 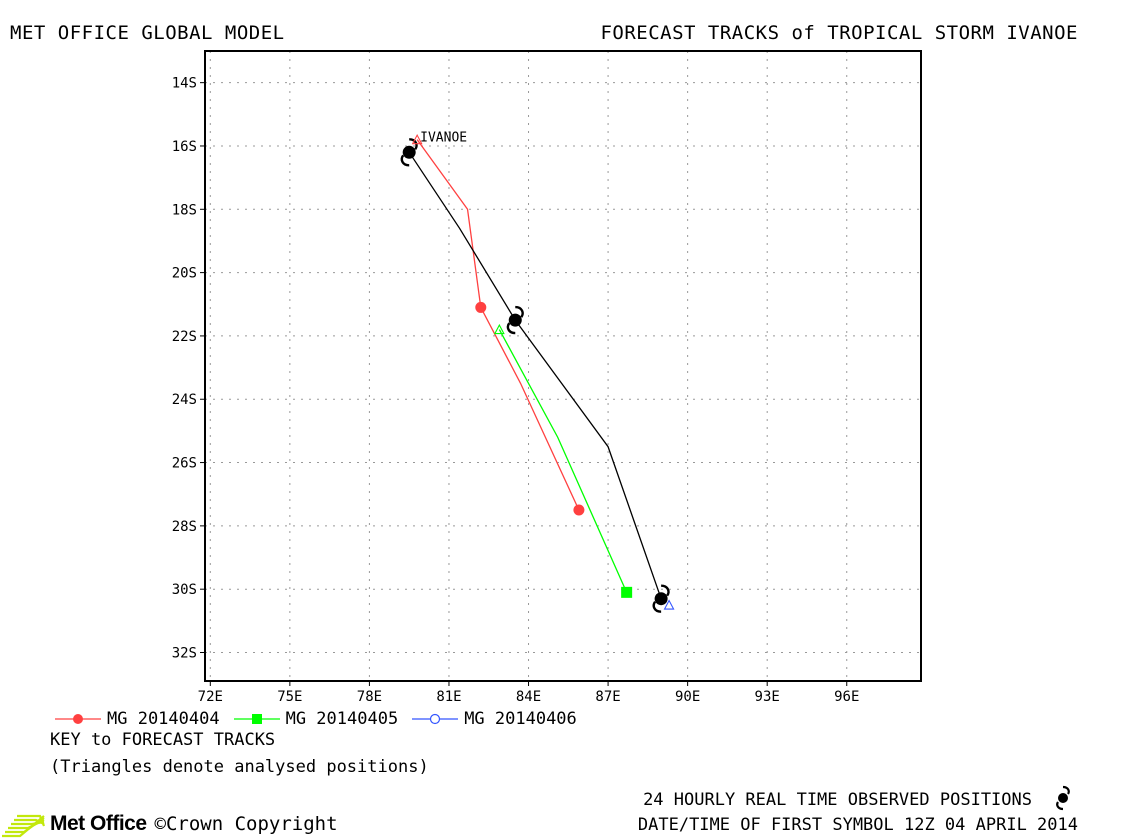 What do you see at coordinates (184, 527) in the screenshot?
I see `y-tick-label: 28S` at bounding box center [184, 527].